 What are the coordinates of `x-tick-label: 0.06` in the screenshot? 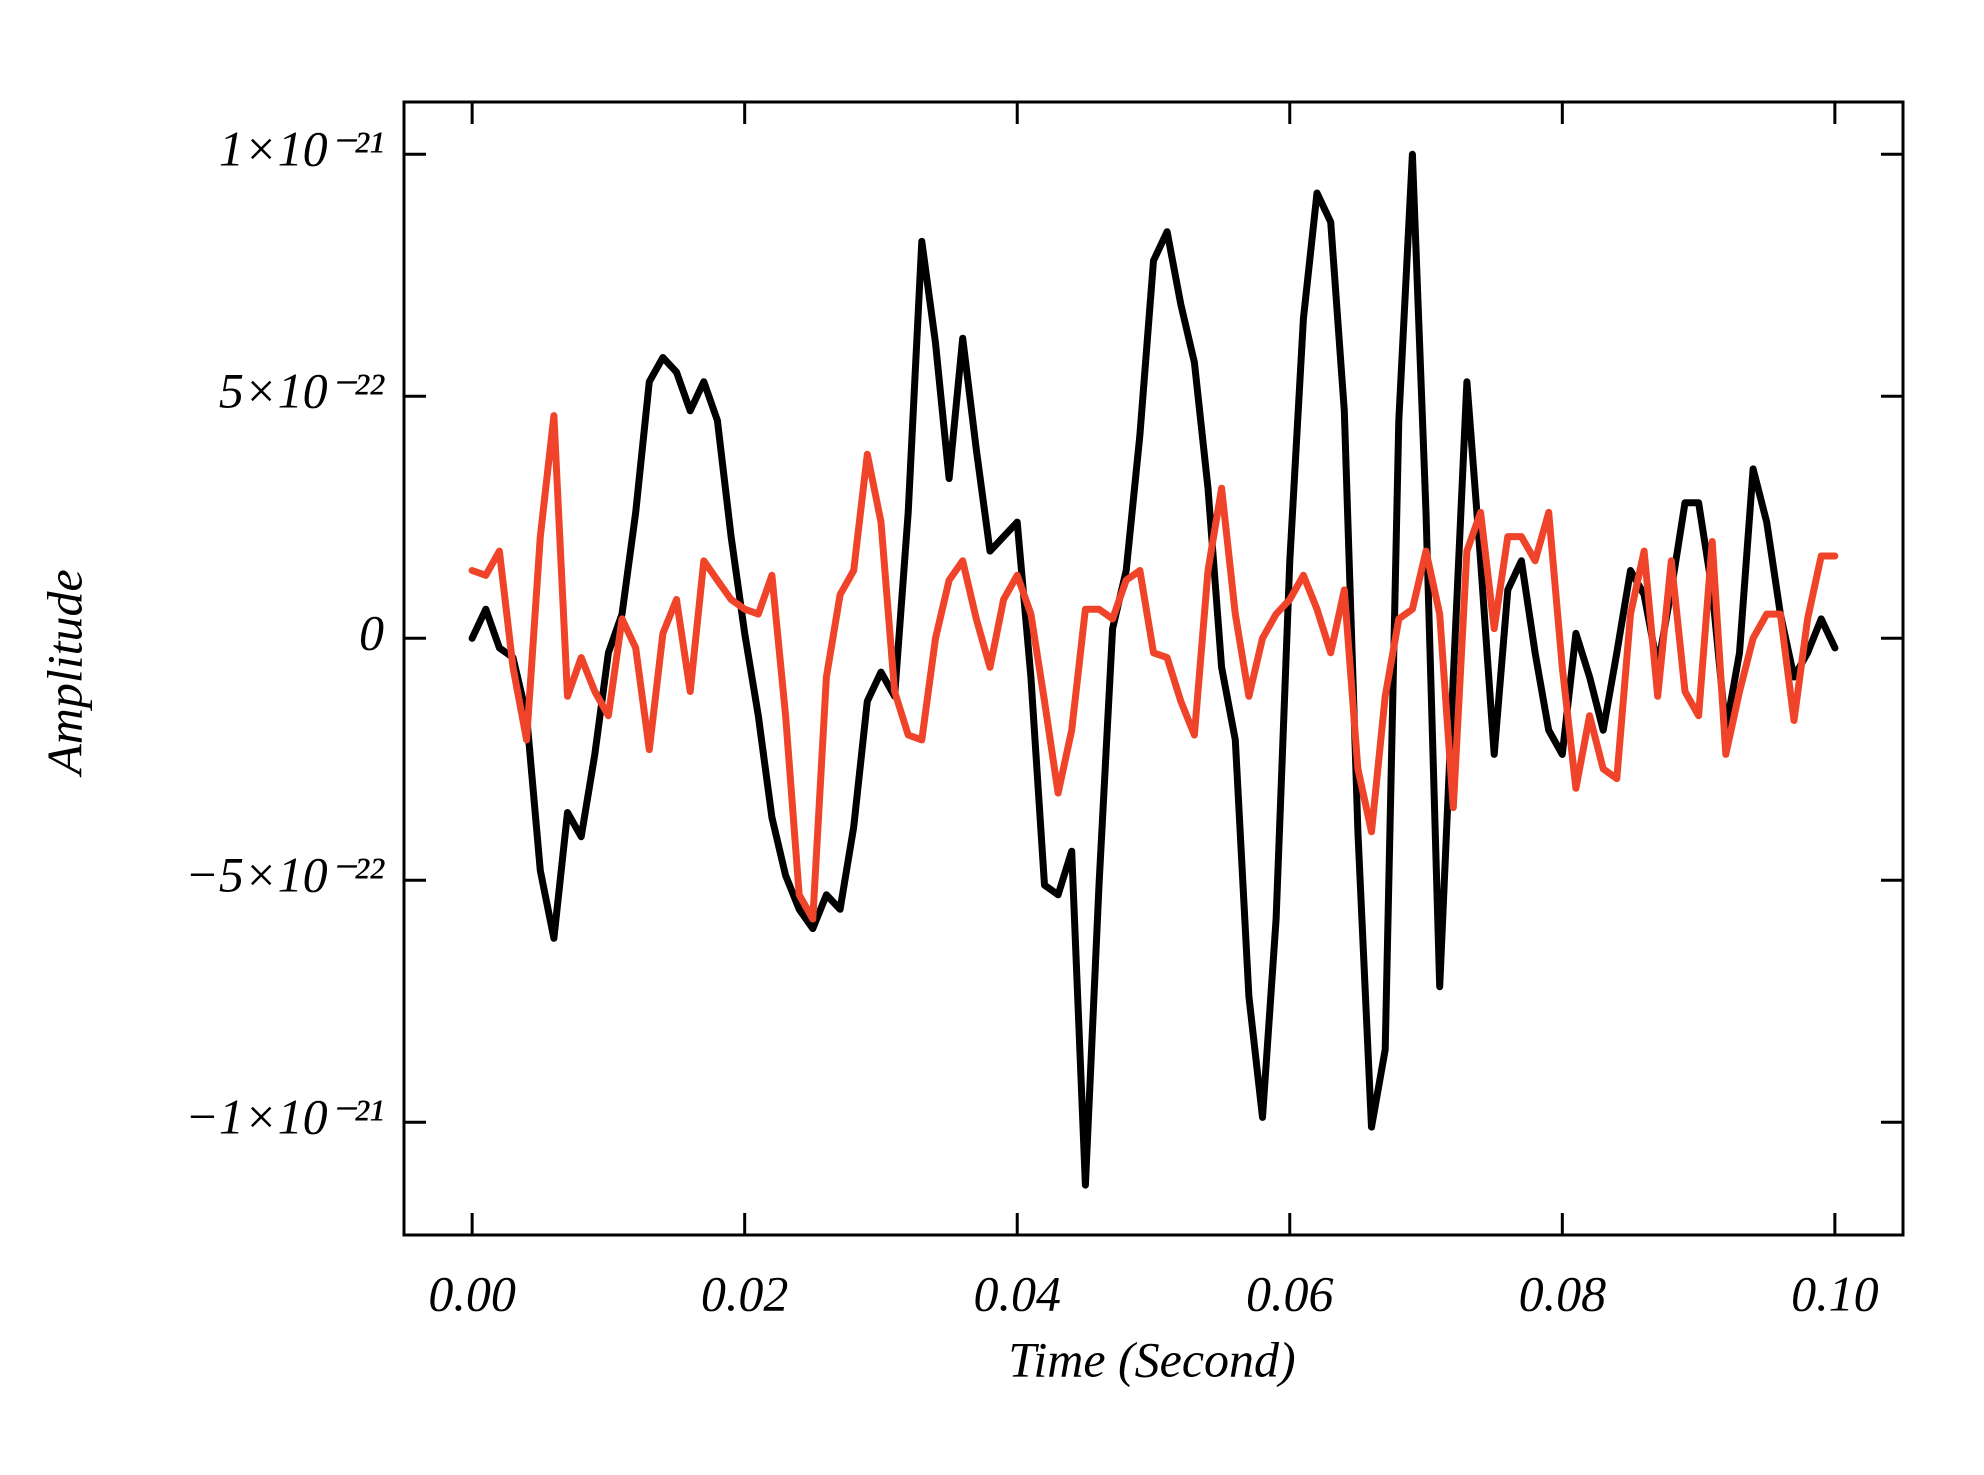 It's located at (1290, 1293).